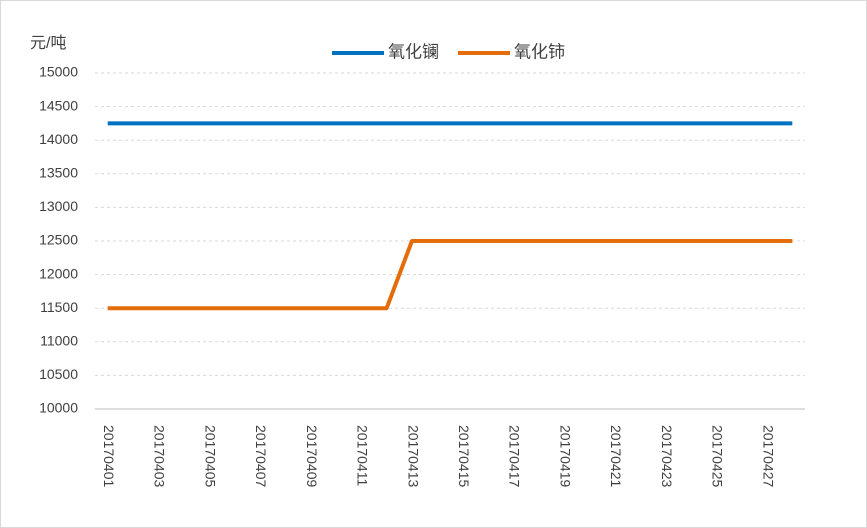  Describe the element at coordinates (667, 456) in the screenshot. I see `x-tick-label: 20170423` at that location.